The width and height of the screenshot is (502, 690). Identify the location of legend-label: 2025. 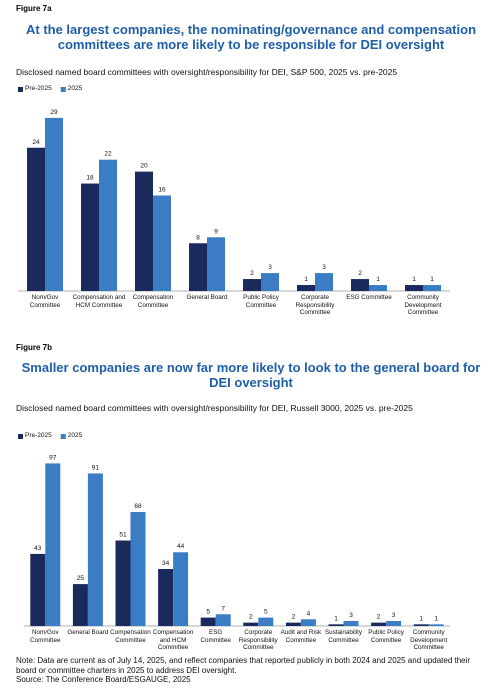
(75, 88).